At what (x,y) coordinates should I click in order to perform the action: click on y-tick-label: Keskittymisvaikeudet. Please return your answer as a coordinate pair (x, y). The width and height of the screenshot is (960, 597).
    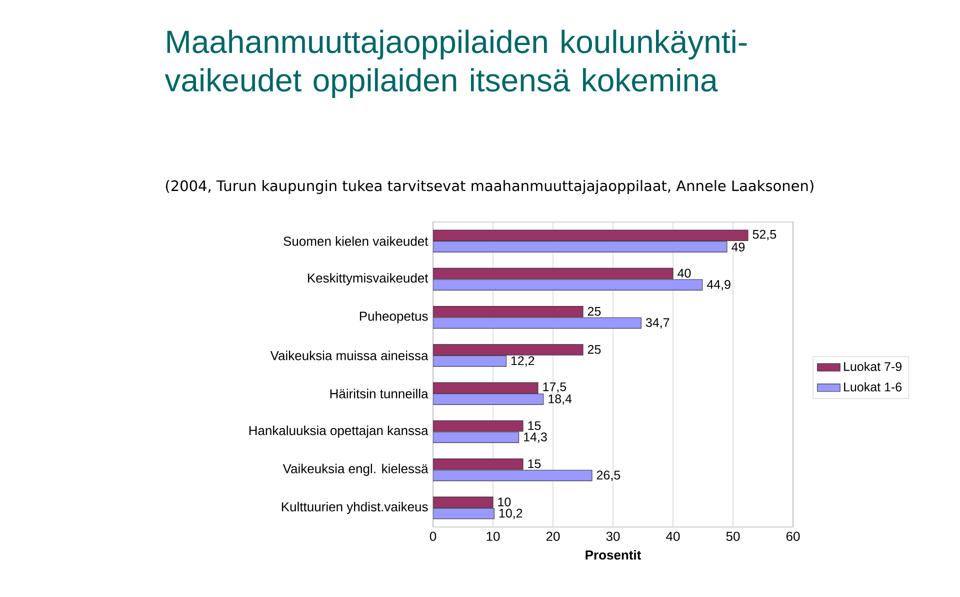
    Looking at the image, I should click on (368, 279).